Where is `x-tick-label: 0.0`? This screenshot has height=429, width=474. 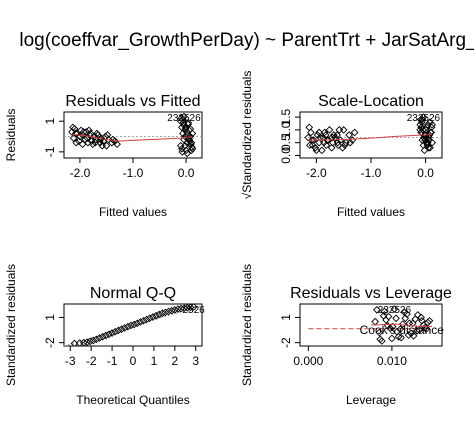
x-tick-label: 0.0 is located at coordinates (186, 173).